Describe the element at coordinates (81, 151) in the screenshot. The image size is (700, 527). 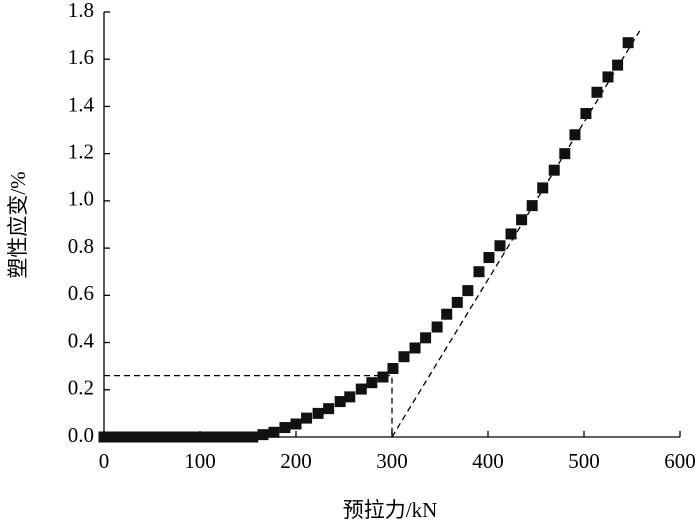
I see `y-tick-label: 1.2` at that location.